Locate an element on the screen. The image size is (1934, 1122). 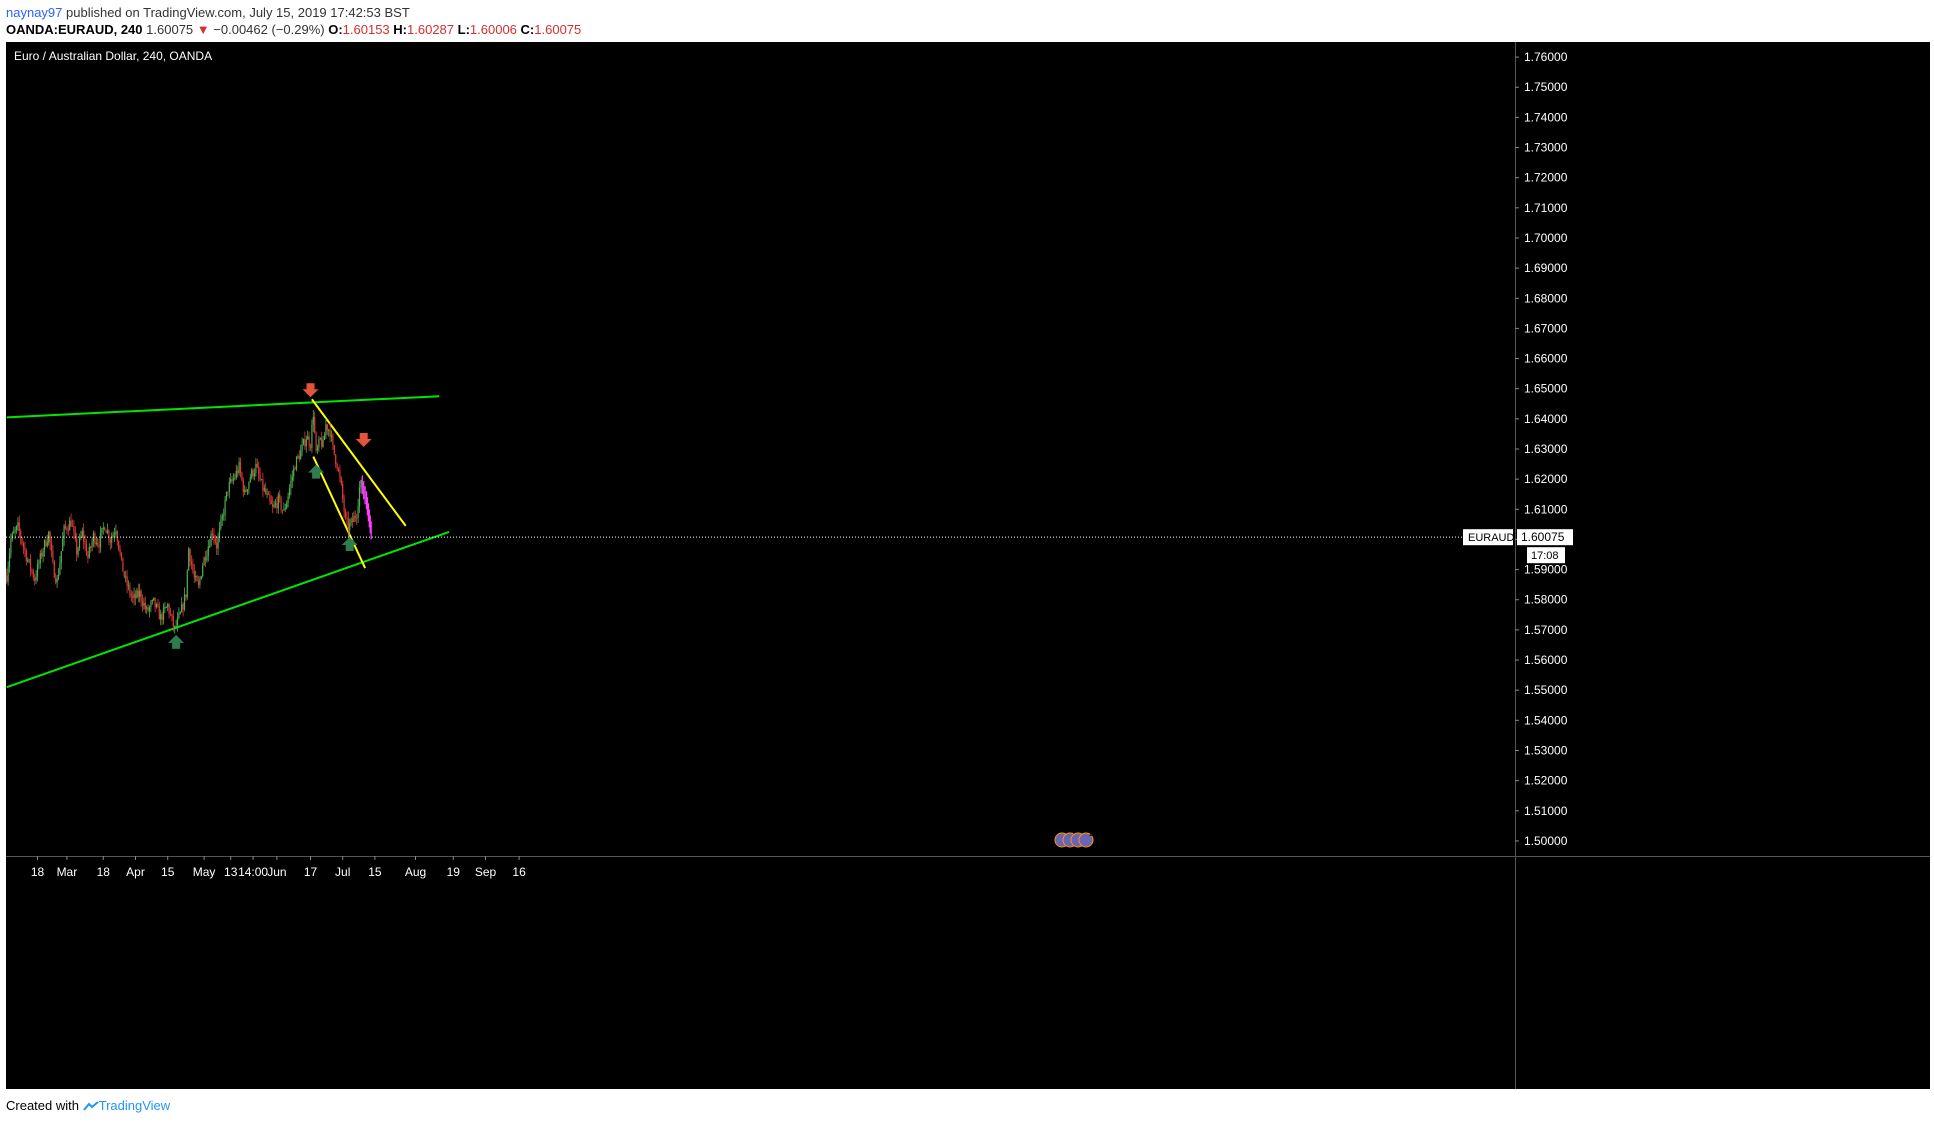
y-tick-label: 1.74000 is located at coordinates (1546, 117).